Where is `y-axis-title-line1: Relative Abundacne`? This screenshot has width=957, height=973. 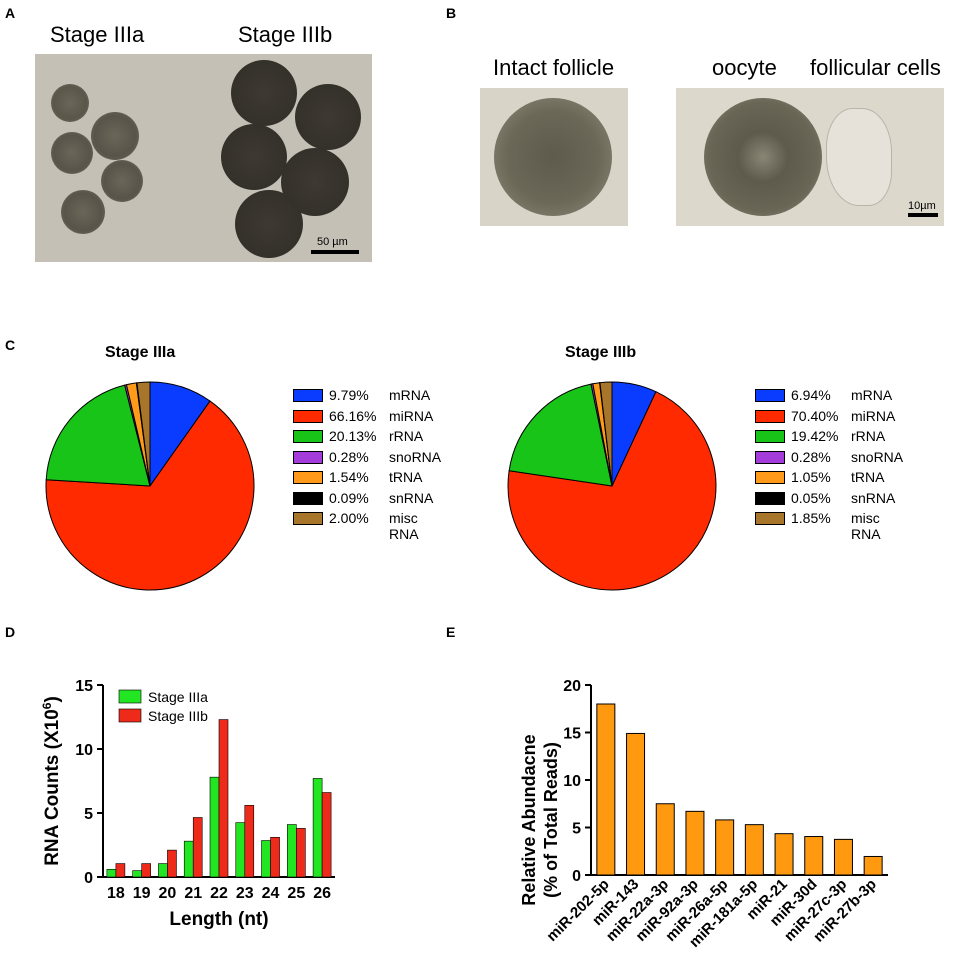 y-axis-title-line1: Relative Abundacne is located at coordinates (529, 819).